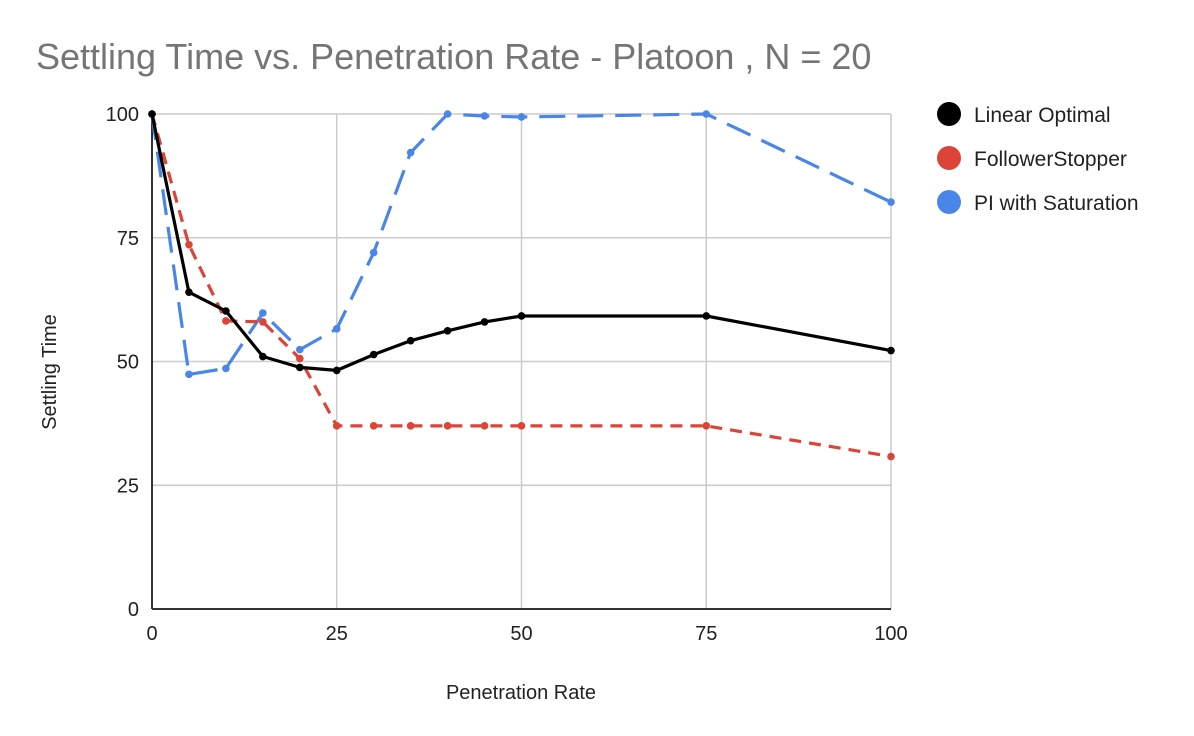 The width and height of the screenshot is (1194, 736). Describe the element at coordinates (521, 693) in the screenshot. I see `x-axis-label: Penetration Rate` at that location.